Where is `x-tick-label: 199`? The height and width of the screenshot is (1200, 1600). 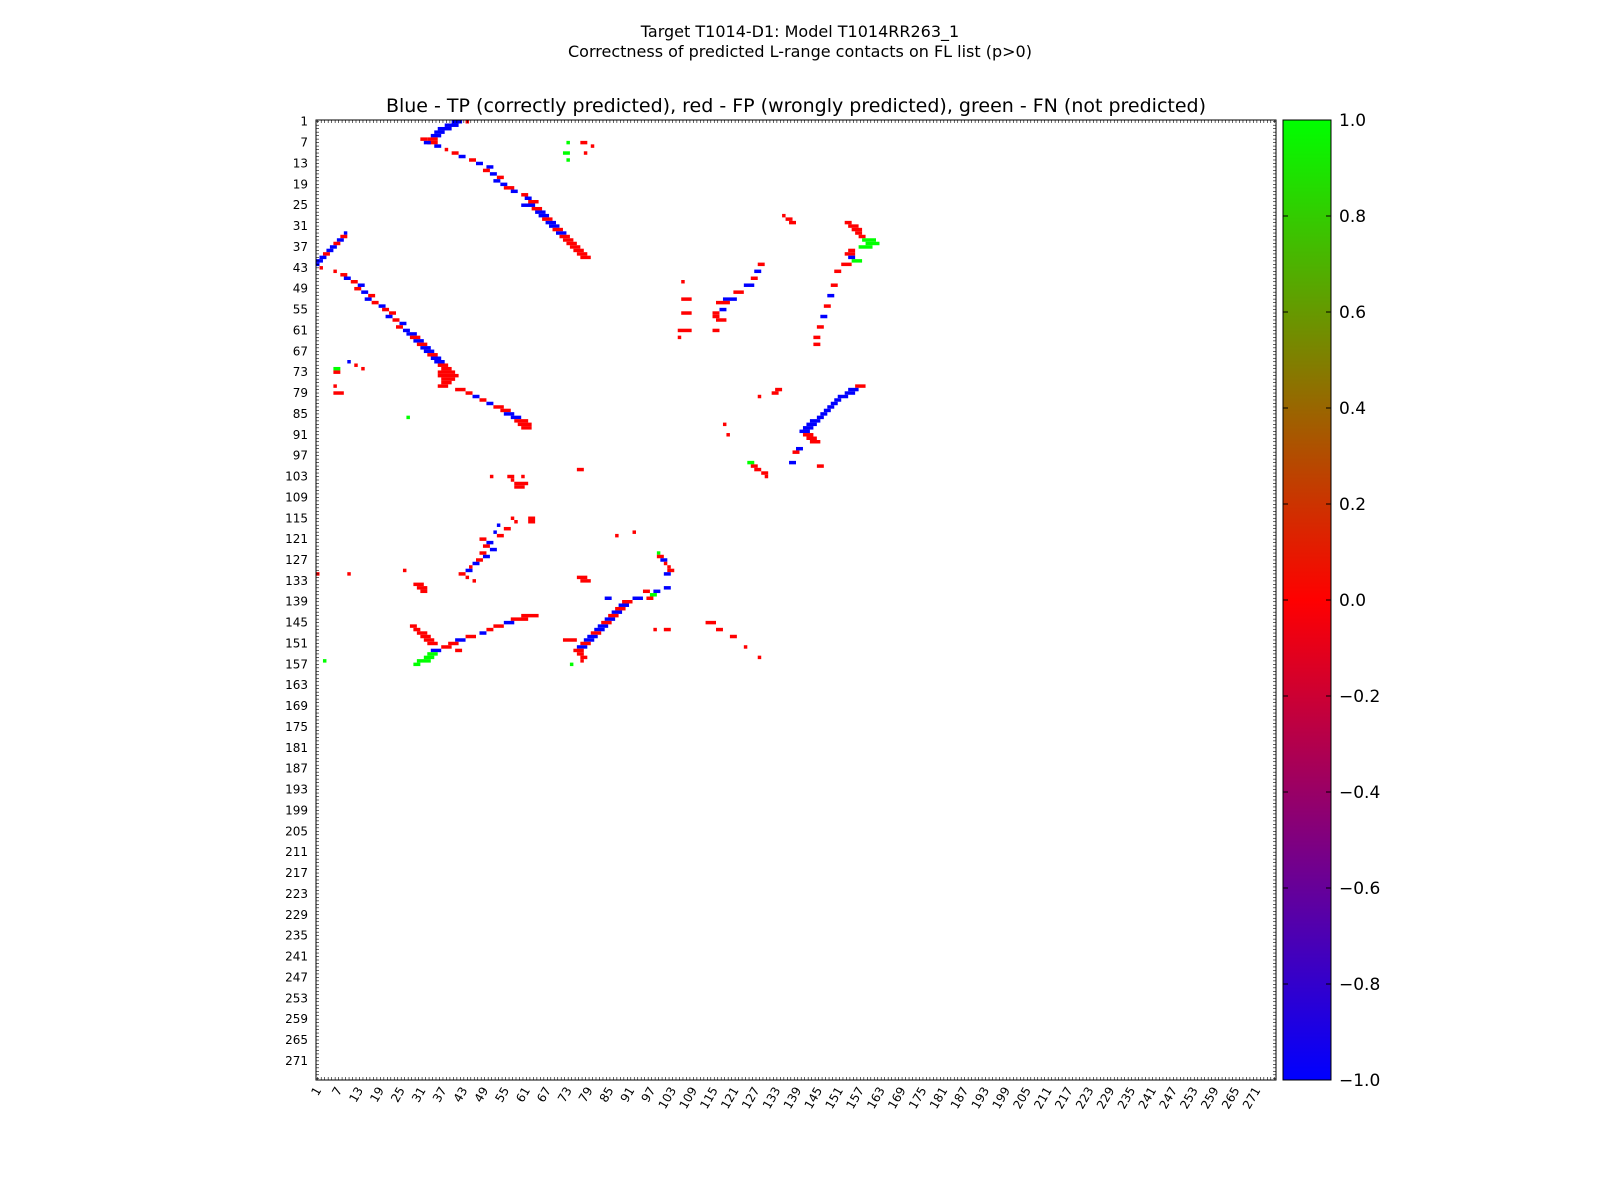
x-tick-label: 199 is located at coordinates (1001, 1098).